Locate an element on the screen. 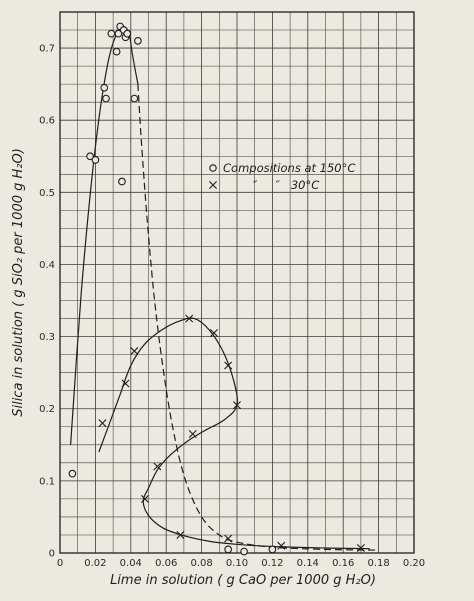  x-tick-label: 0.10 is located at coordinates (237, 563).